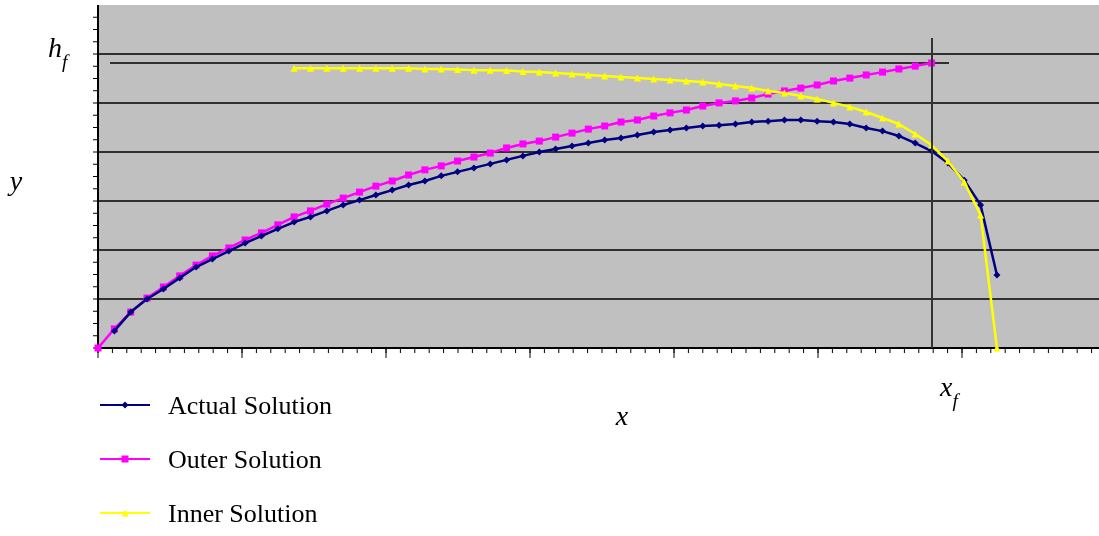 The height and width of the screenshot is (536, 1099). What do you see at coordinates (950, 391) in the screenshot?
I see `text: x$_{f}$` at bounding box center [950, 391].